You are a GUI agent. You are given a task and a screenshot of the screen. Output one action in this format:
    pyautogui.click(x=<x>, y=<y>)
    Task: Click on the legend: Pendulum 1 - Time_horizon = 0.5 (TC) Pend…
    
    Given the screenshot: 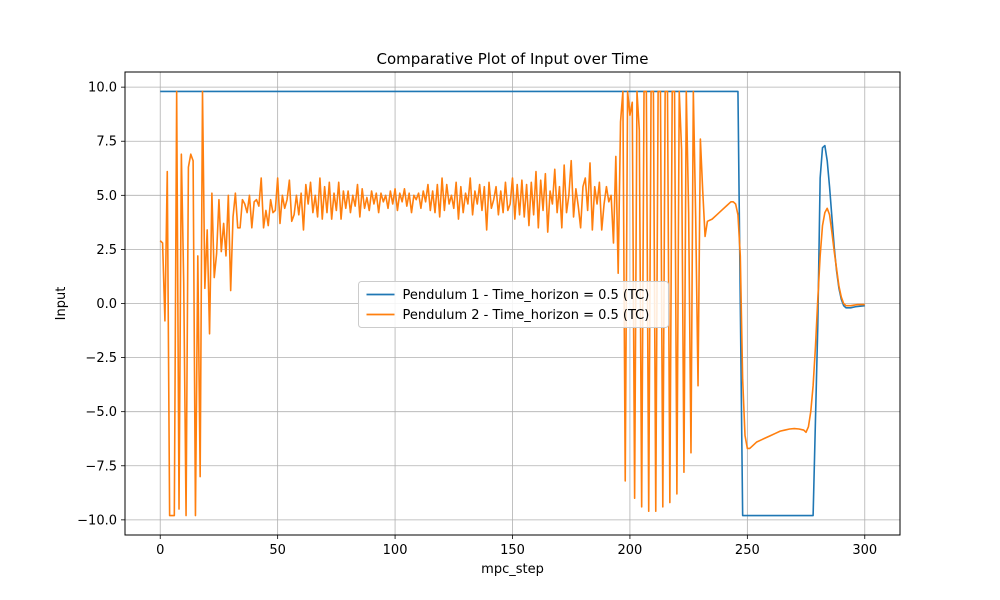 What is the action you would take?
    pyautogui.click(x=513, y=304)
    